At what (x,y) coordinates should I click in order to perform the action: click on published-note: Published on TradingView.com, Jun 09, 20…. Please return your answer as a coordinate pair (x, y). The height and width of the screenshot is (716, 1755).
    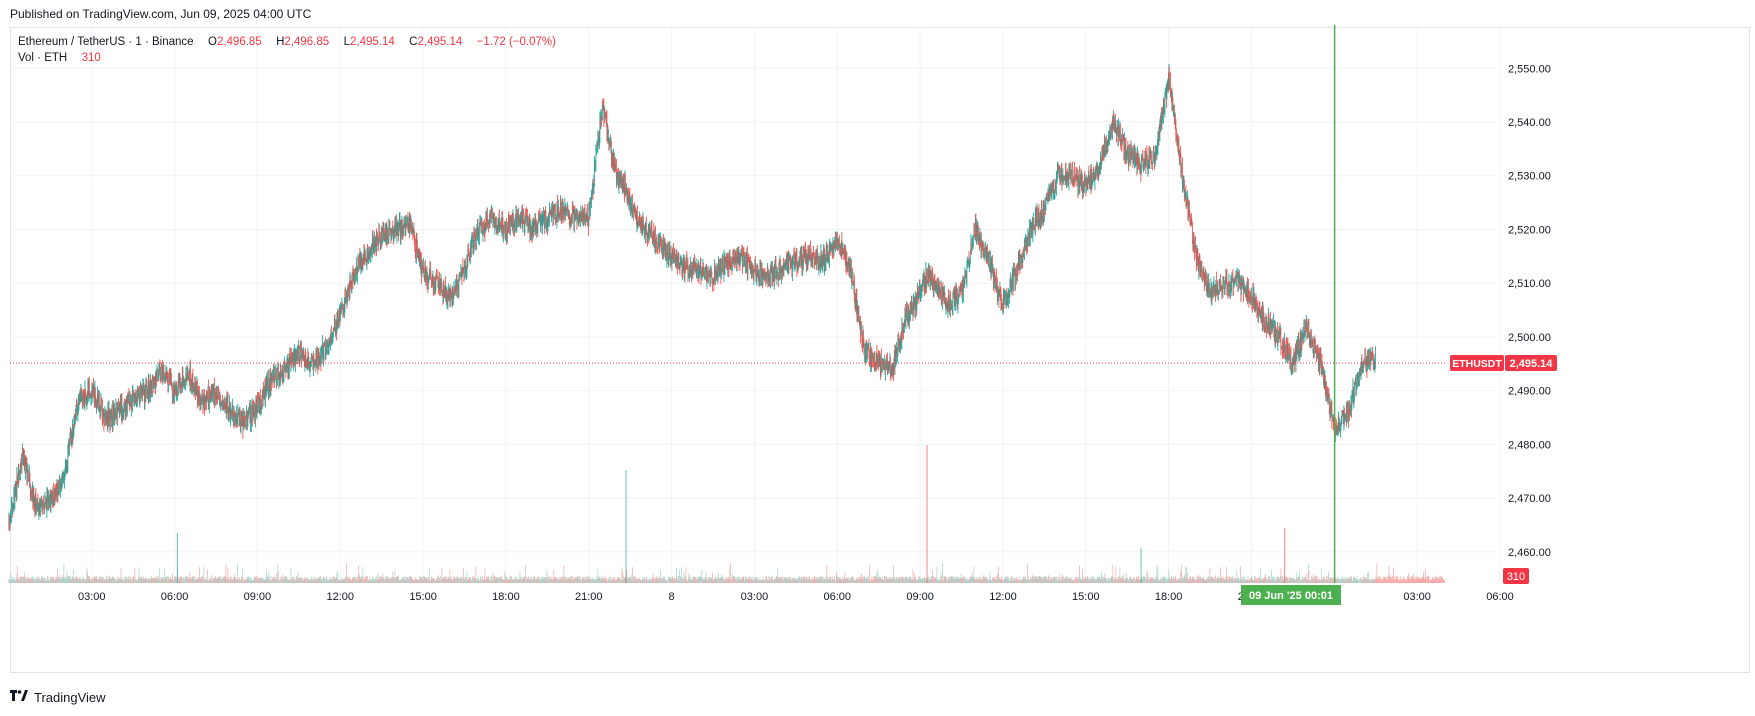
    Looking at the image, I should click on (161, 14).